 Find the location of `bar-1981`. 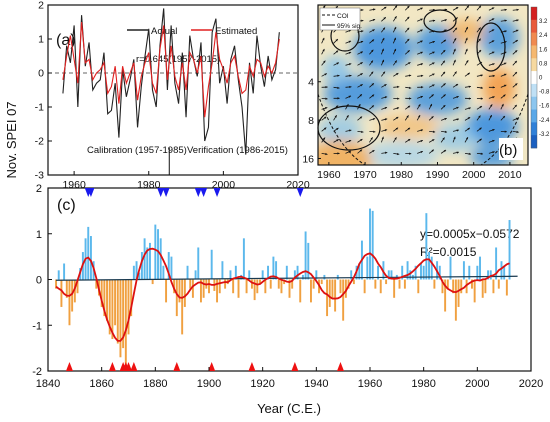

bar-1981 is located at coordinates (426, 246).